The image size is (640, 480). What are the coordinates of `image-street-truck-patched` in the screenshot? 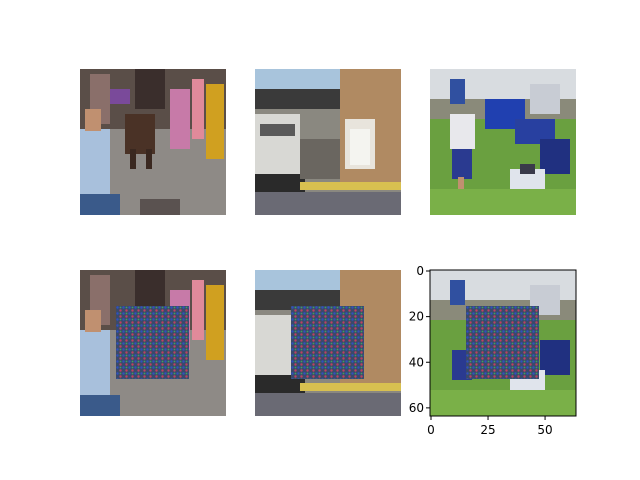 It's located at (328, 343).